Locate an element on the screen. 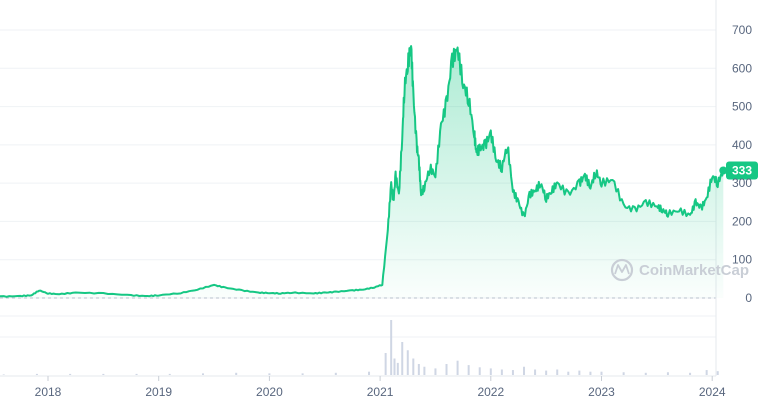  x-tick-label: 2019 is located at coordinates (158, 392).